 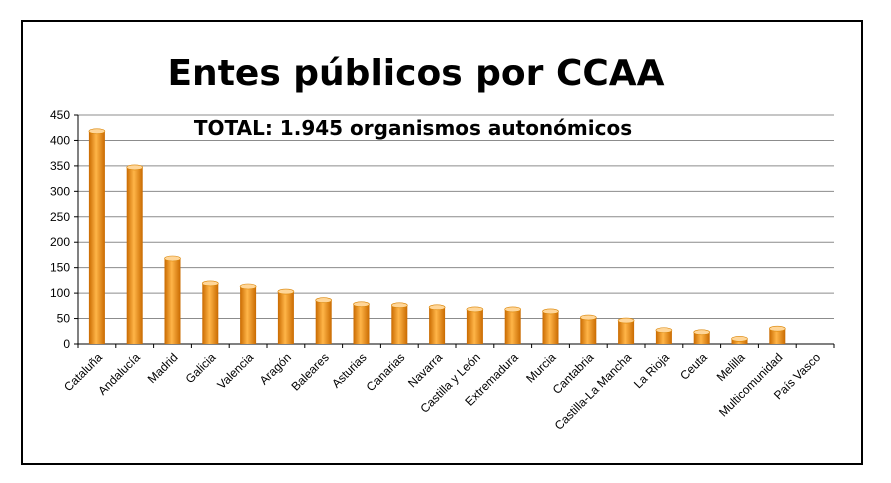 I want to click on x-category-label: Ceuta, so click(x=693, y=366).